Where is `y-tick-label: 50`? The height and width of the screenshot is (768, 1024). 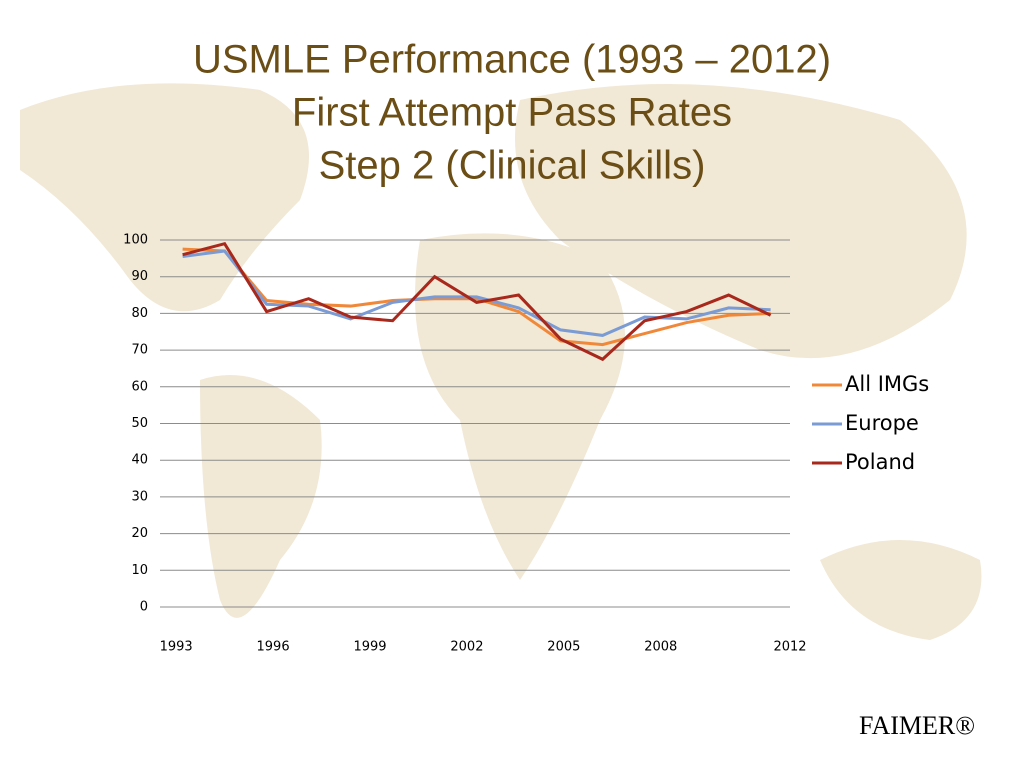 y-tick-label: 50 is located at coordinates (139, 423).